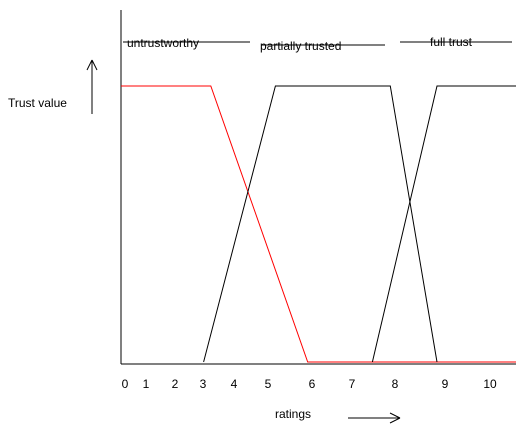 The width and height of the screenshot is (516, 426). I want to click on series-label-full-trust: full trust, so click(451, 42).